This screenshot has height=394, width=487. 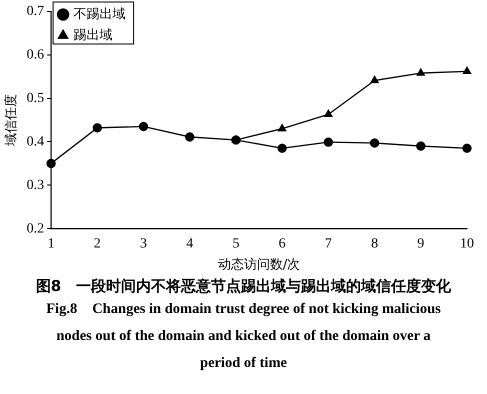 I want to click on x-tick-label: 9, so click(x=420, y=244).